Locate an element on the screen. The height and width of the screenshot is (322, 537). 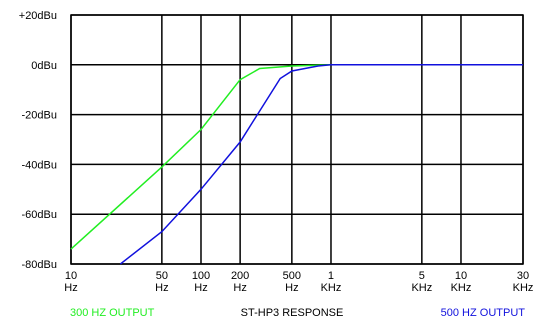
x-tick-label: 200 is located at coordinates (240, 276).